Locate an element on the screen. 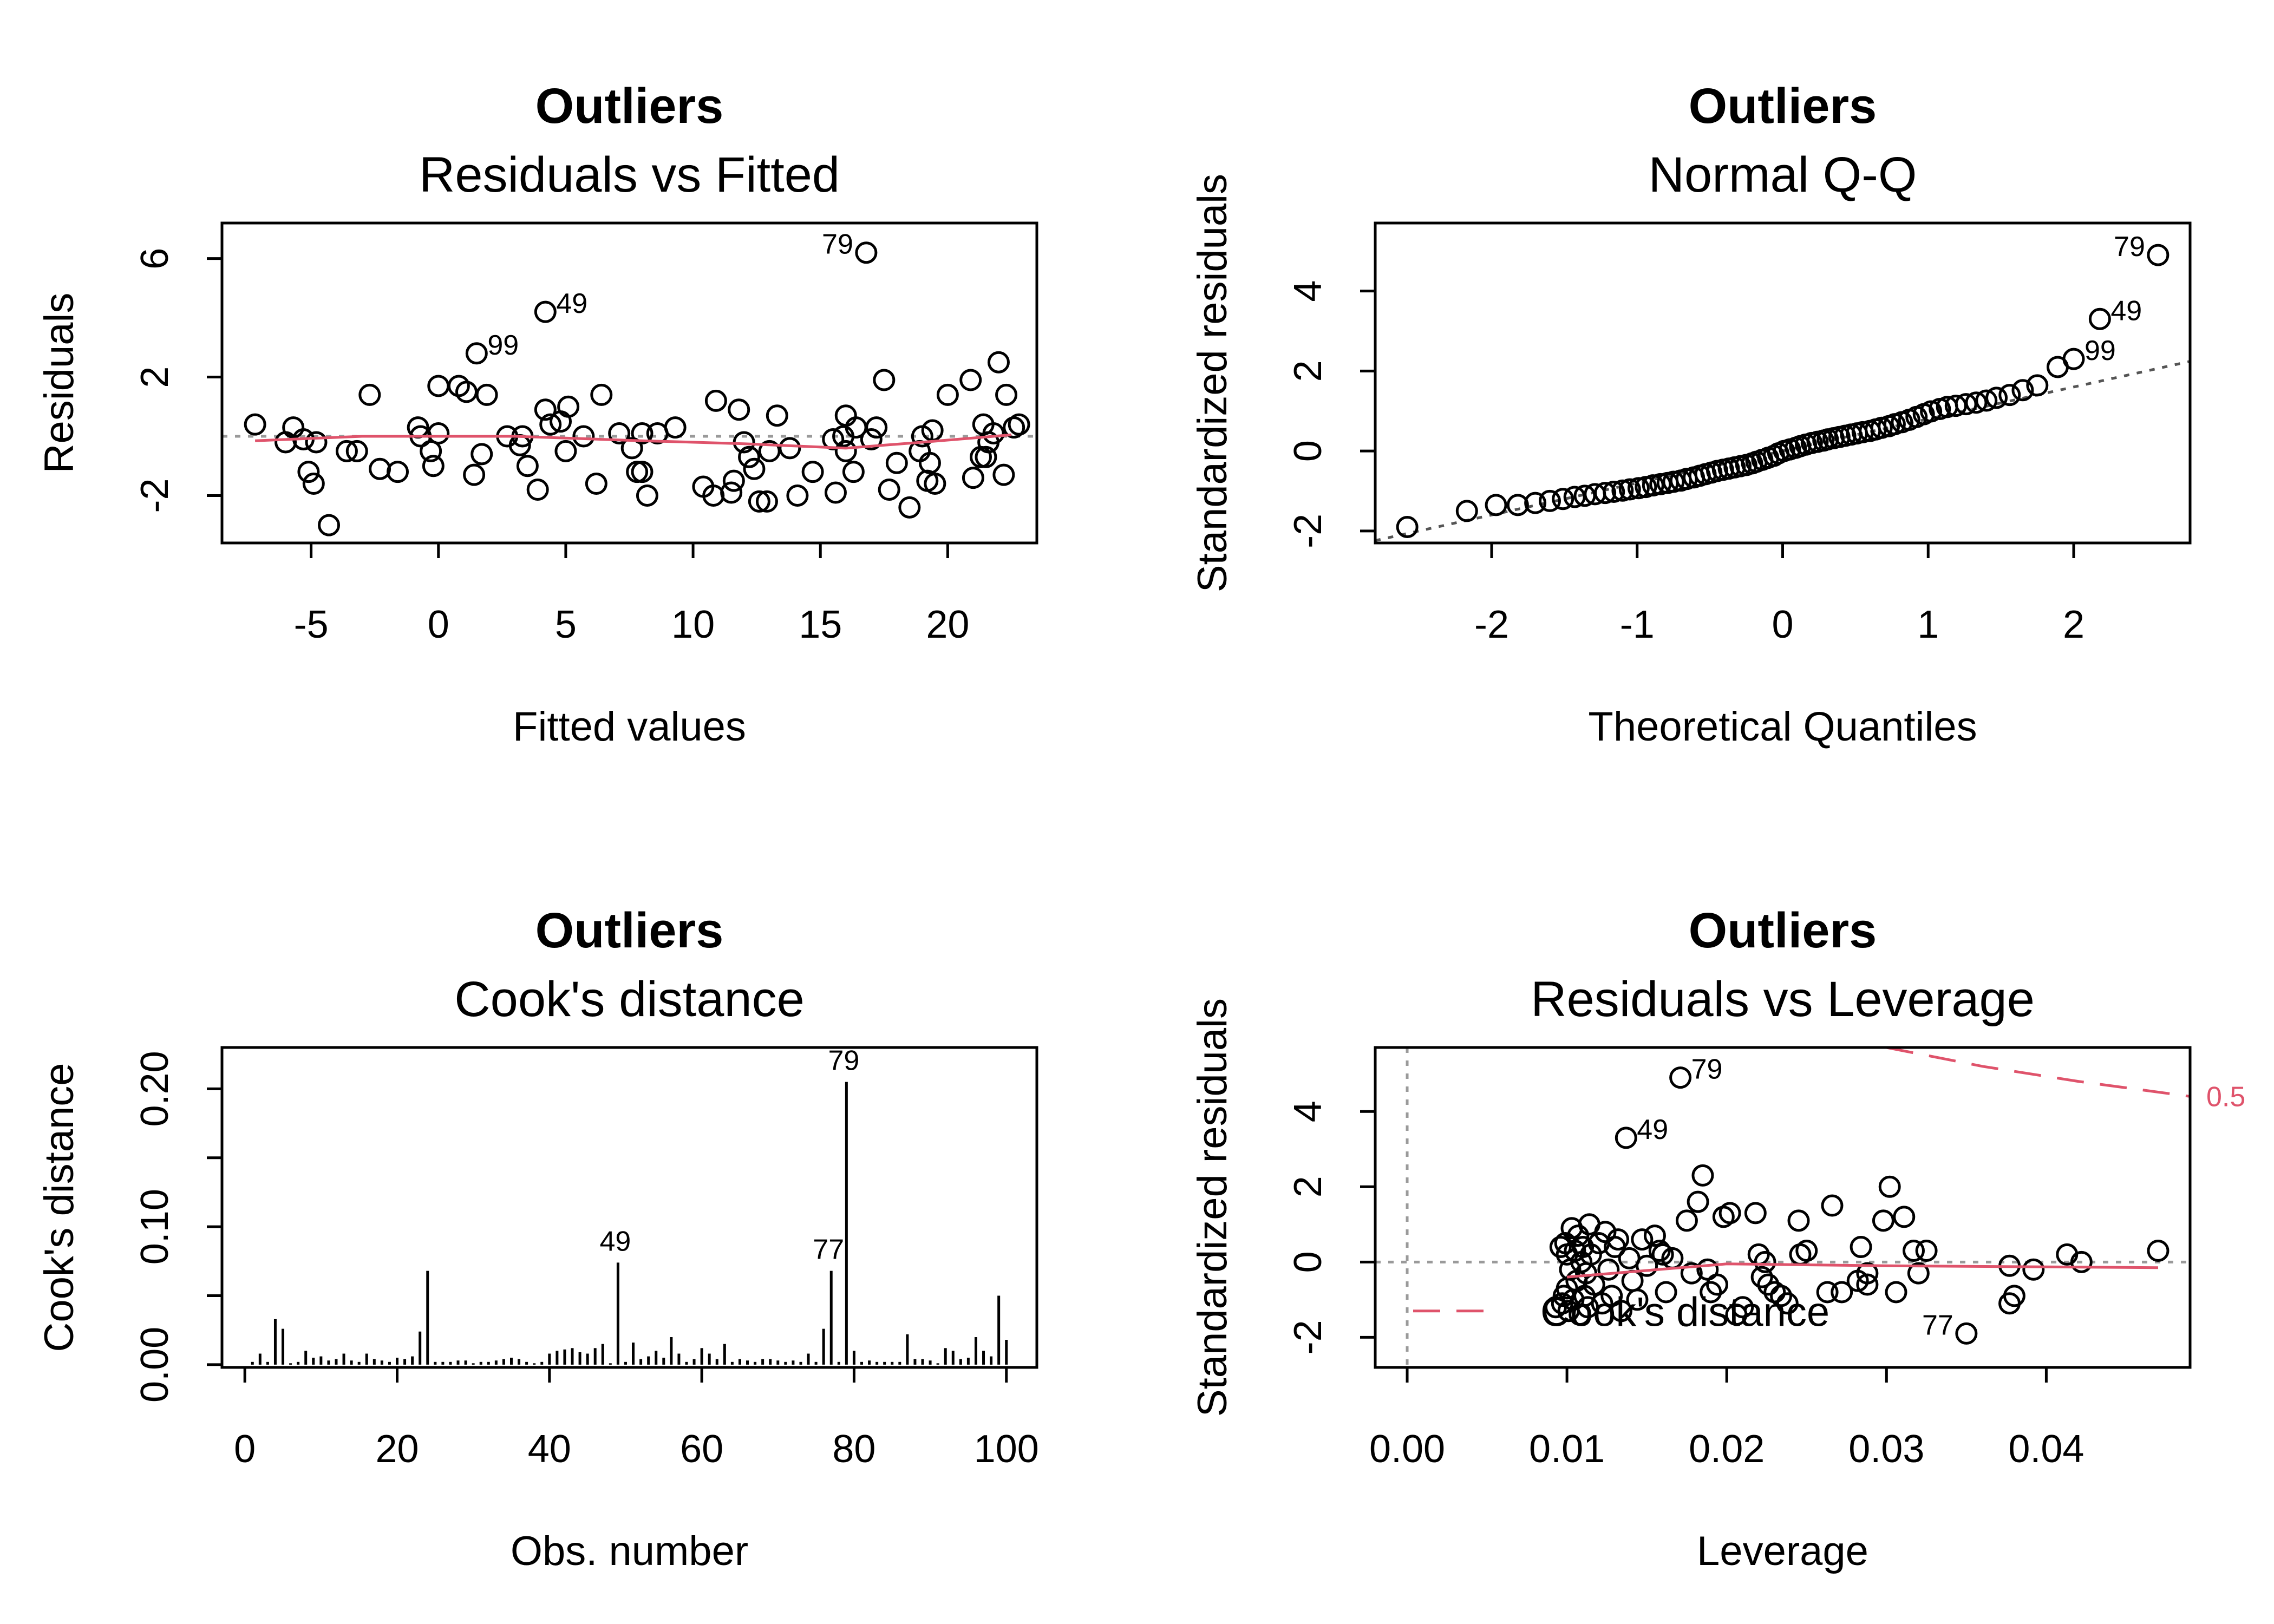 The image size is (2274, 1624). x-axis-label: Obs. number is located at coordinates (630, 1551).